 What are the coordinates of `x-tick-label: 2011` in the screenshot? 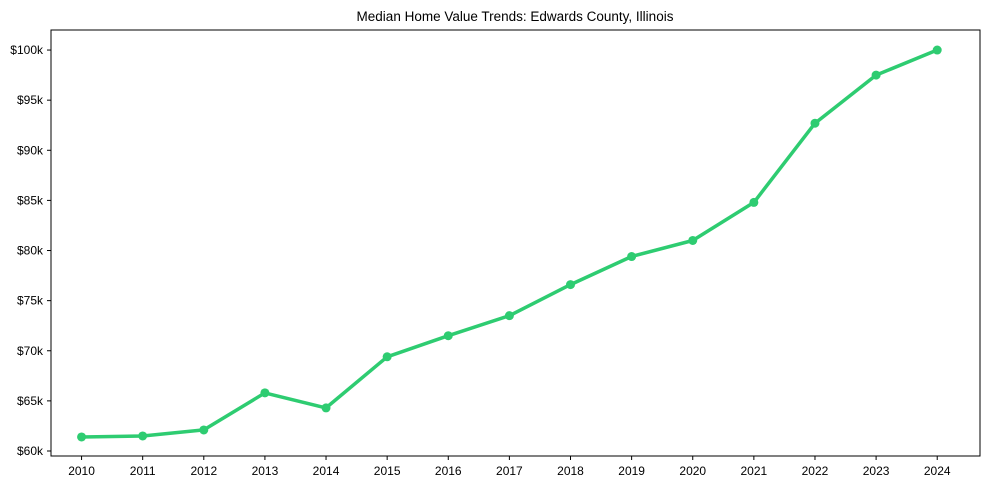 It's located at (143, 471).